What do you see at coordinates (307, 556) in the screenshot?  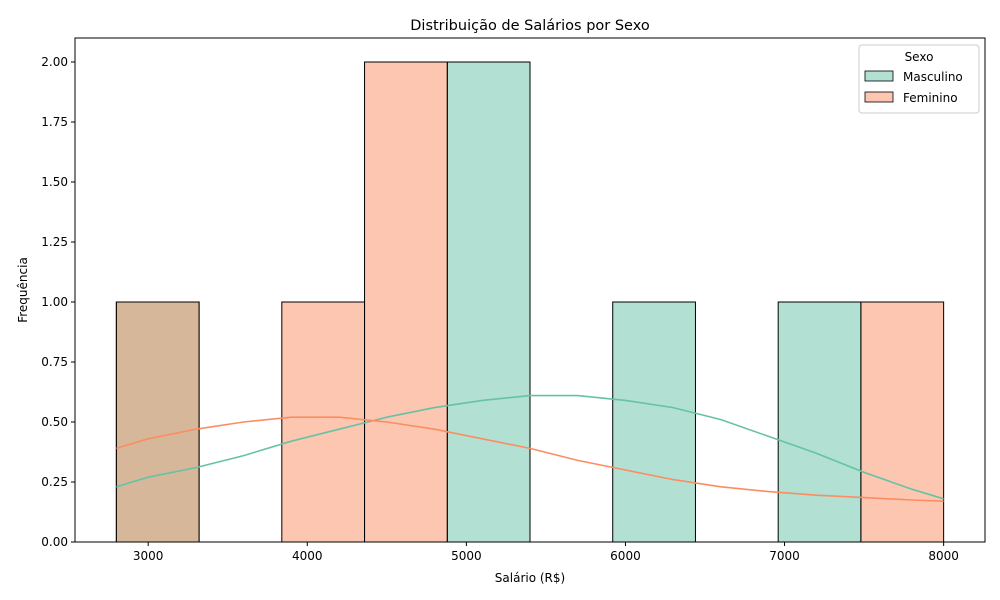 I see `x-tick-label: 4000` at bounding box center [307, 556].